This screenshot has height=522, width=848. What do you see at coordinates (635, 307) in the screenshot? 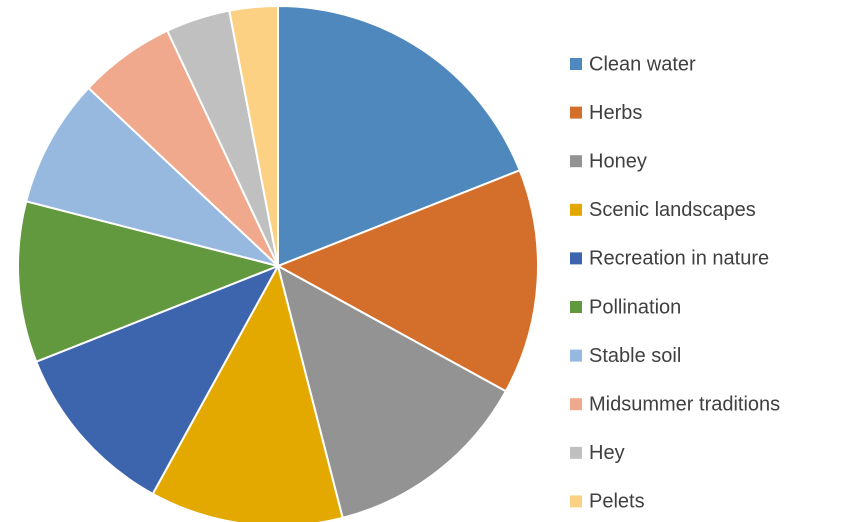
I see `legend-label: Pollination` at bounding box center [635, 307].